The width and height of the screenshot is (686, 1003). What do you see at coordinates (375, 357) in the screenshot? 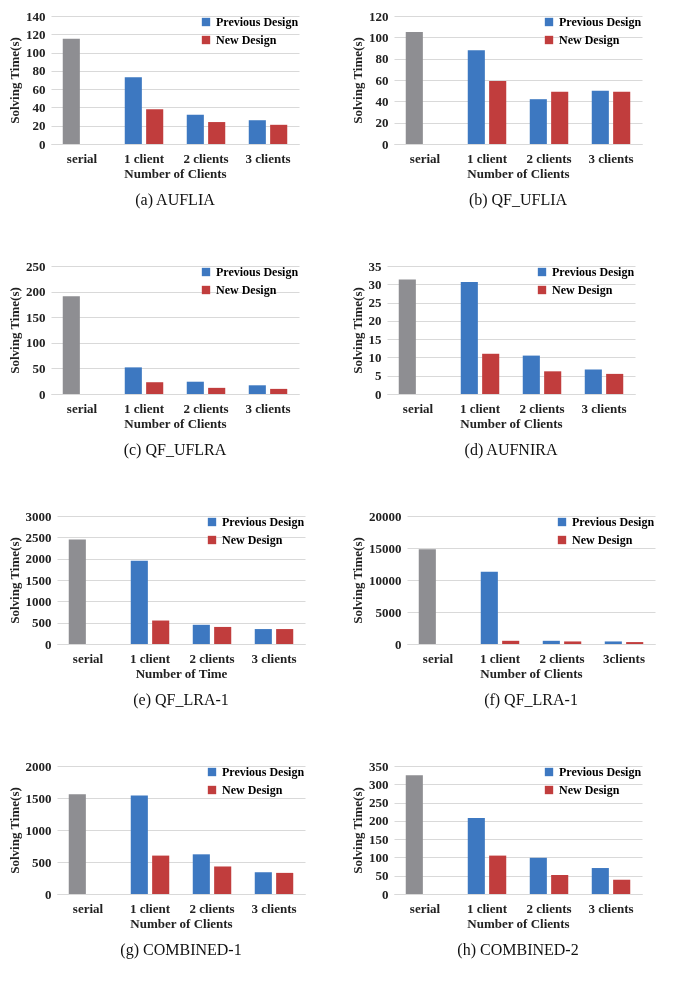
I see `y-tick-label: 10` at bounding box center [375, 357].